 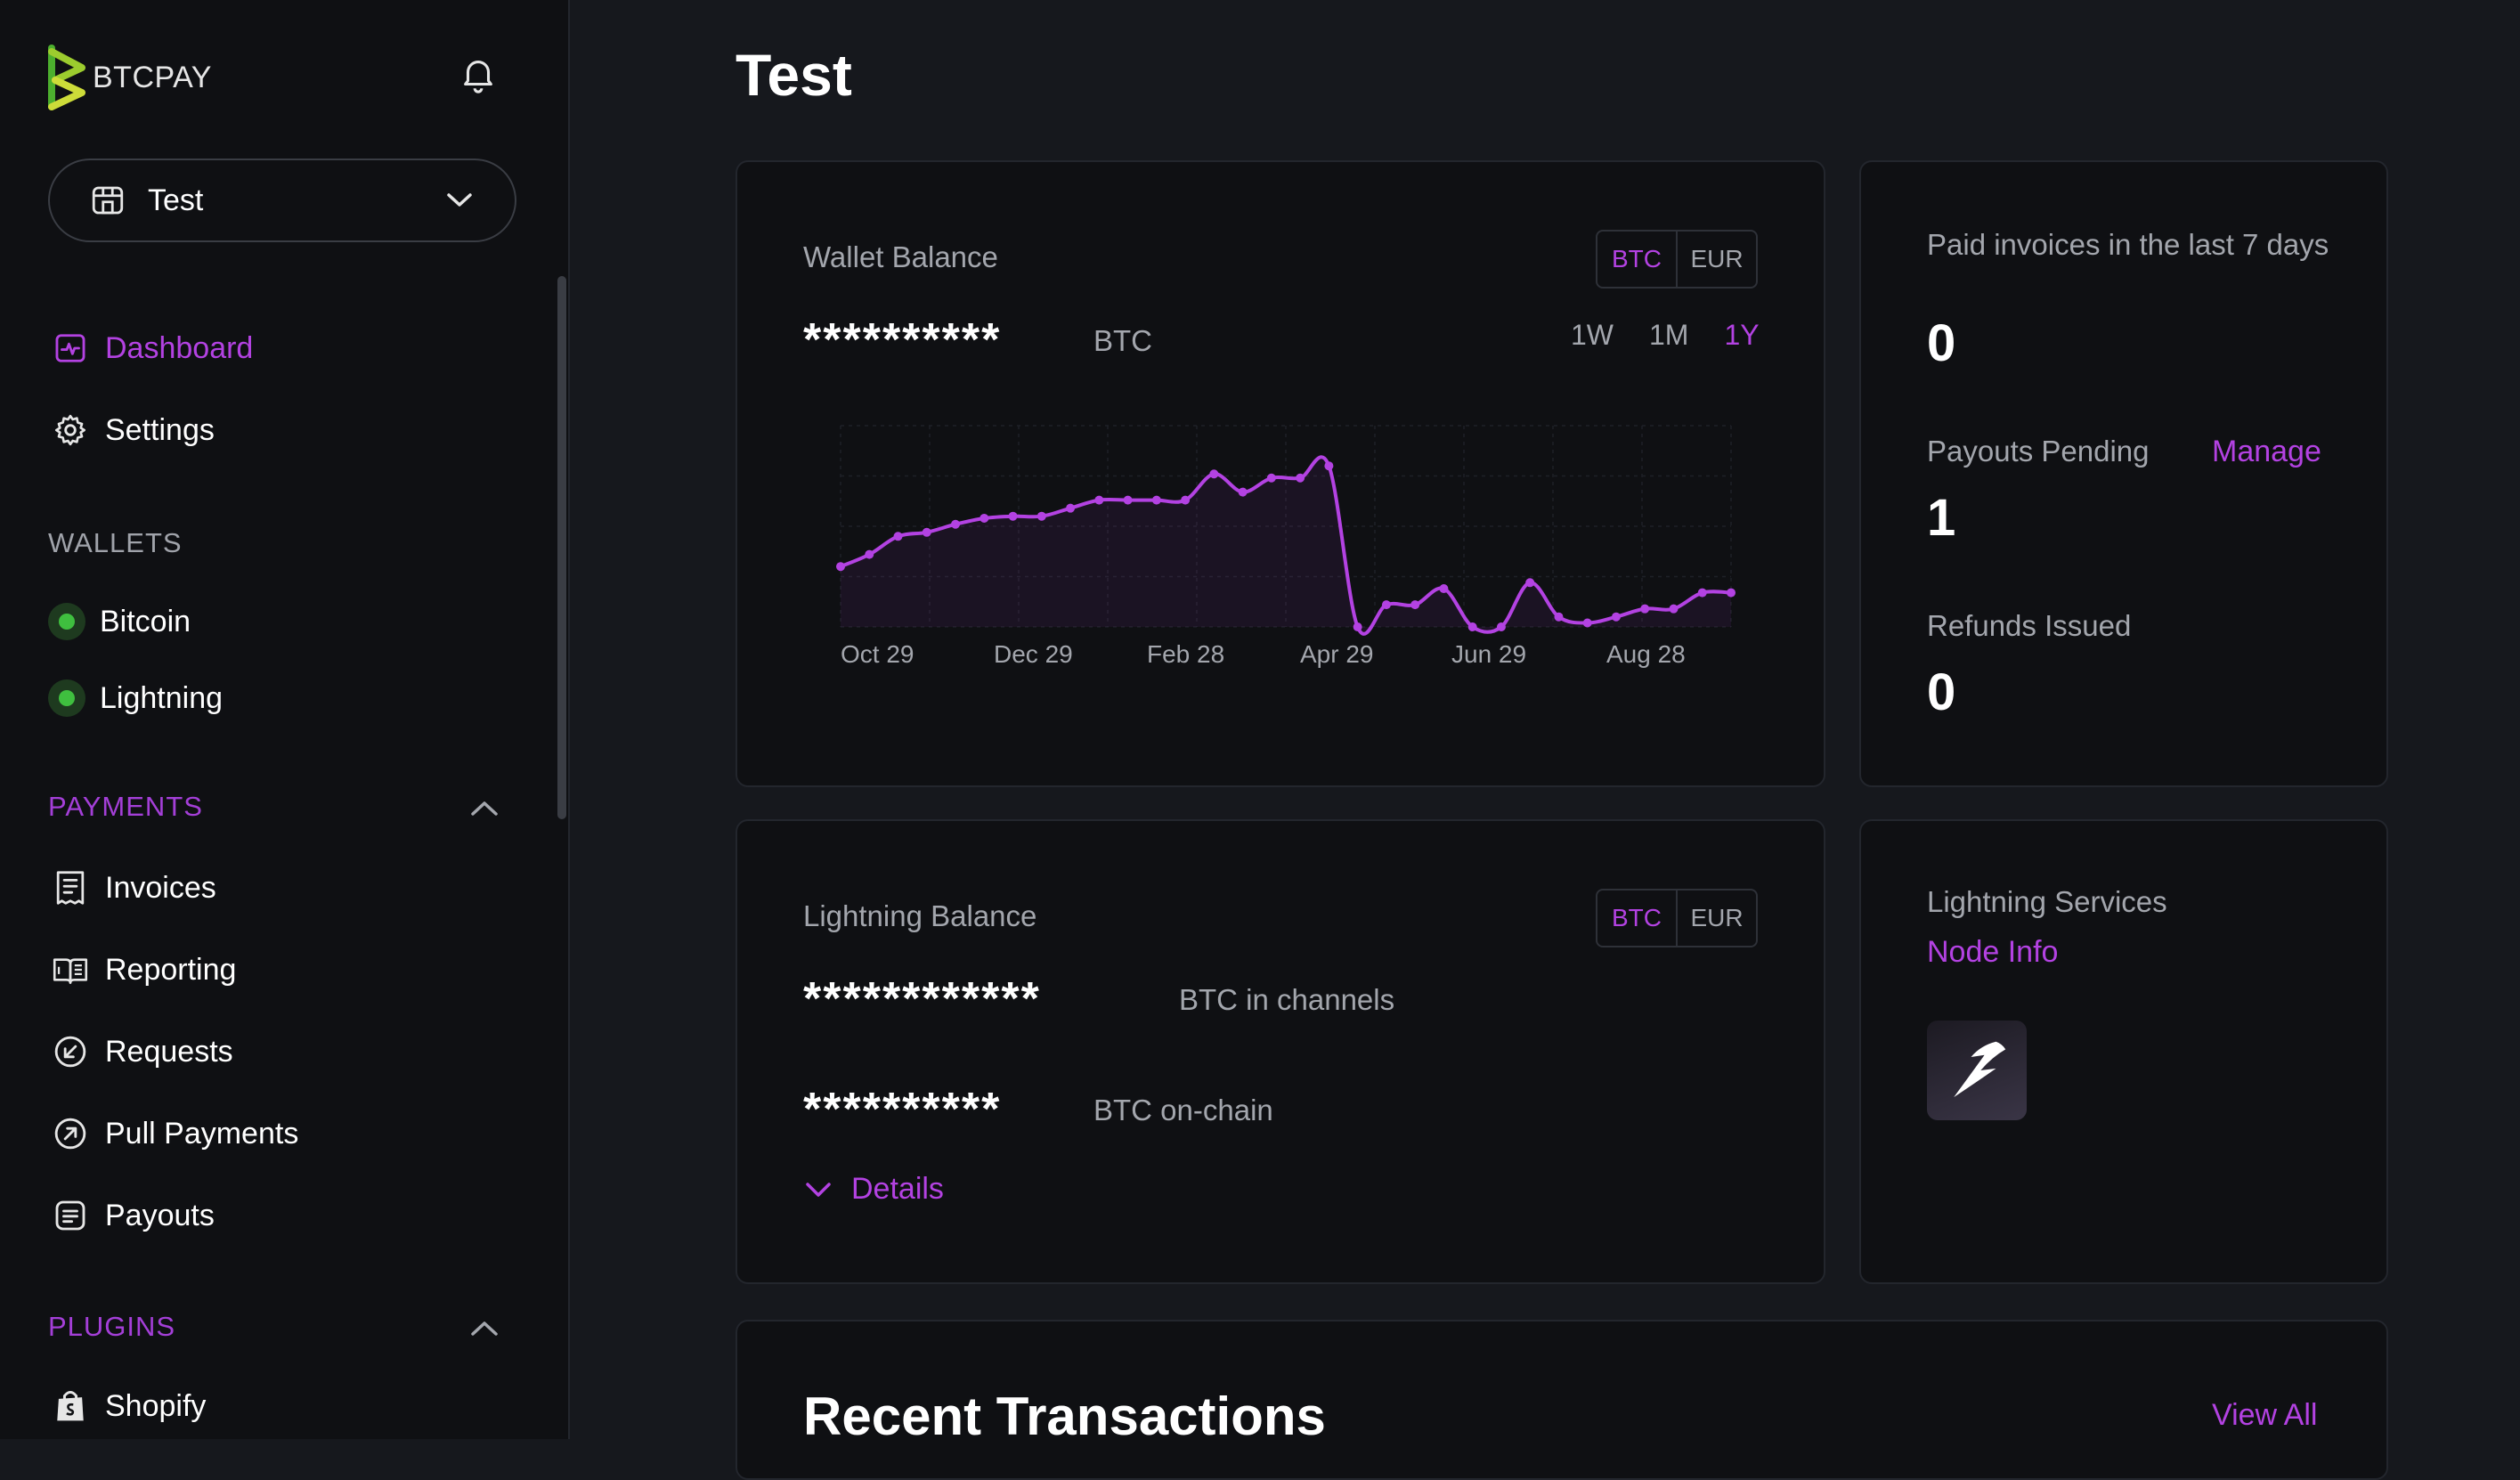 I want to click on chart-x-tick-label: Apr 29, so click(x=1337, y=654).